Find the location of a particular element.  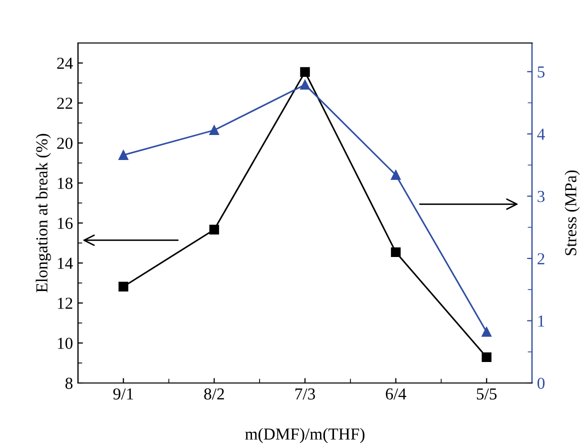

y-tick-label: 12 is located at coordinates (65, 303).